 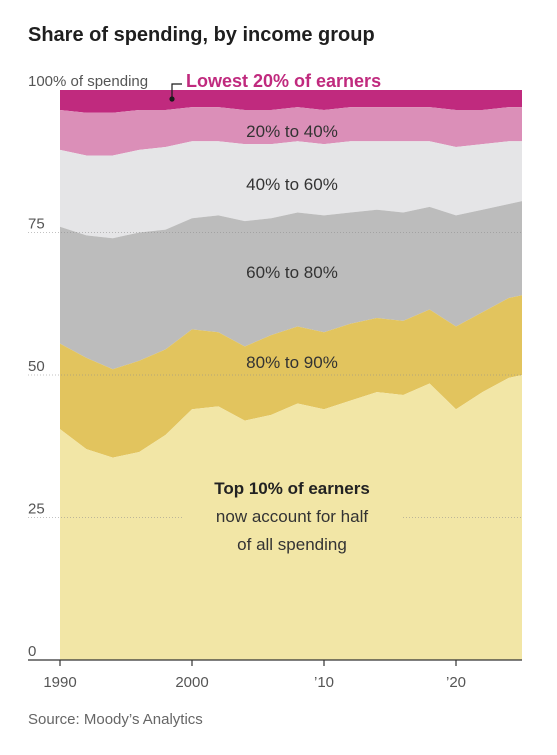 I want to click on y-tick-label-100: 100% of spending, so click(x=88, y=81).